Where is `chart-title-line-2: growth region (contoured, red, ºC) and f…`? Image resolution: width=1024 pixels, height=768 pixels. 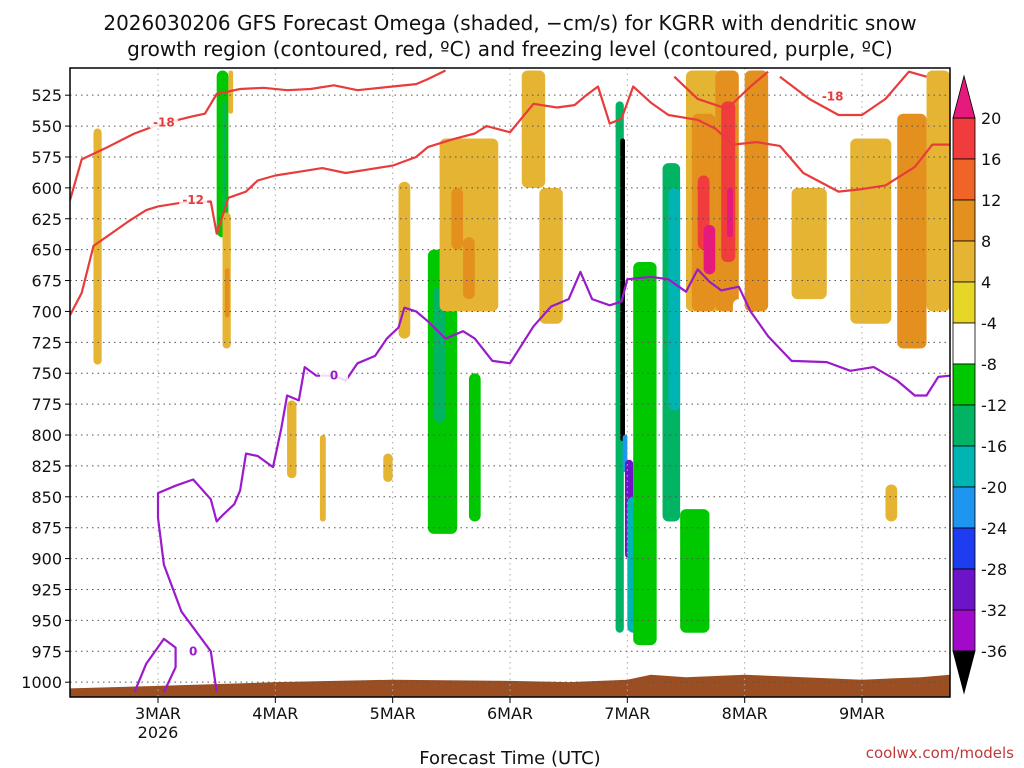
chart-title-line-2: growth region (contoured, red, ºC) and f… is located at coordinates (510, 49).